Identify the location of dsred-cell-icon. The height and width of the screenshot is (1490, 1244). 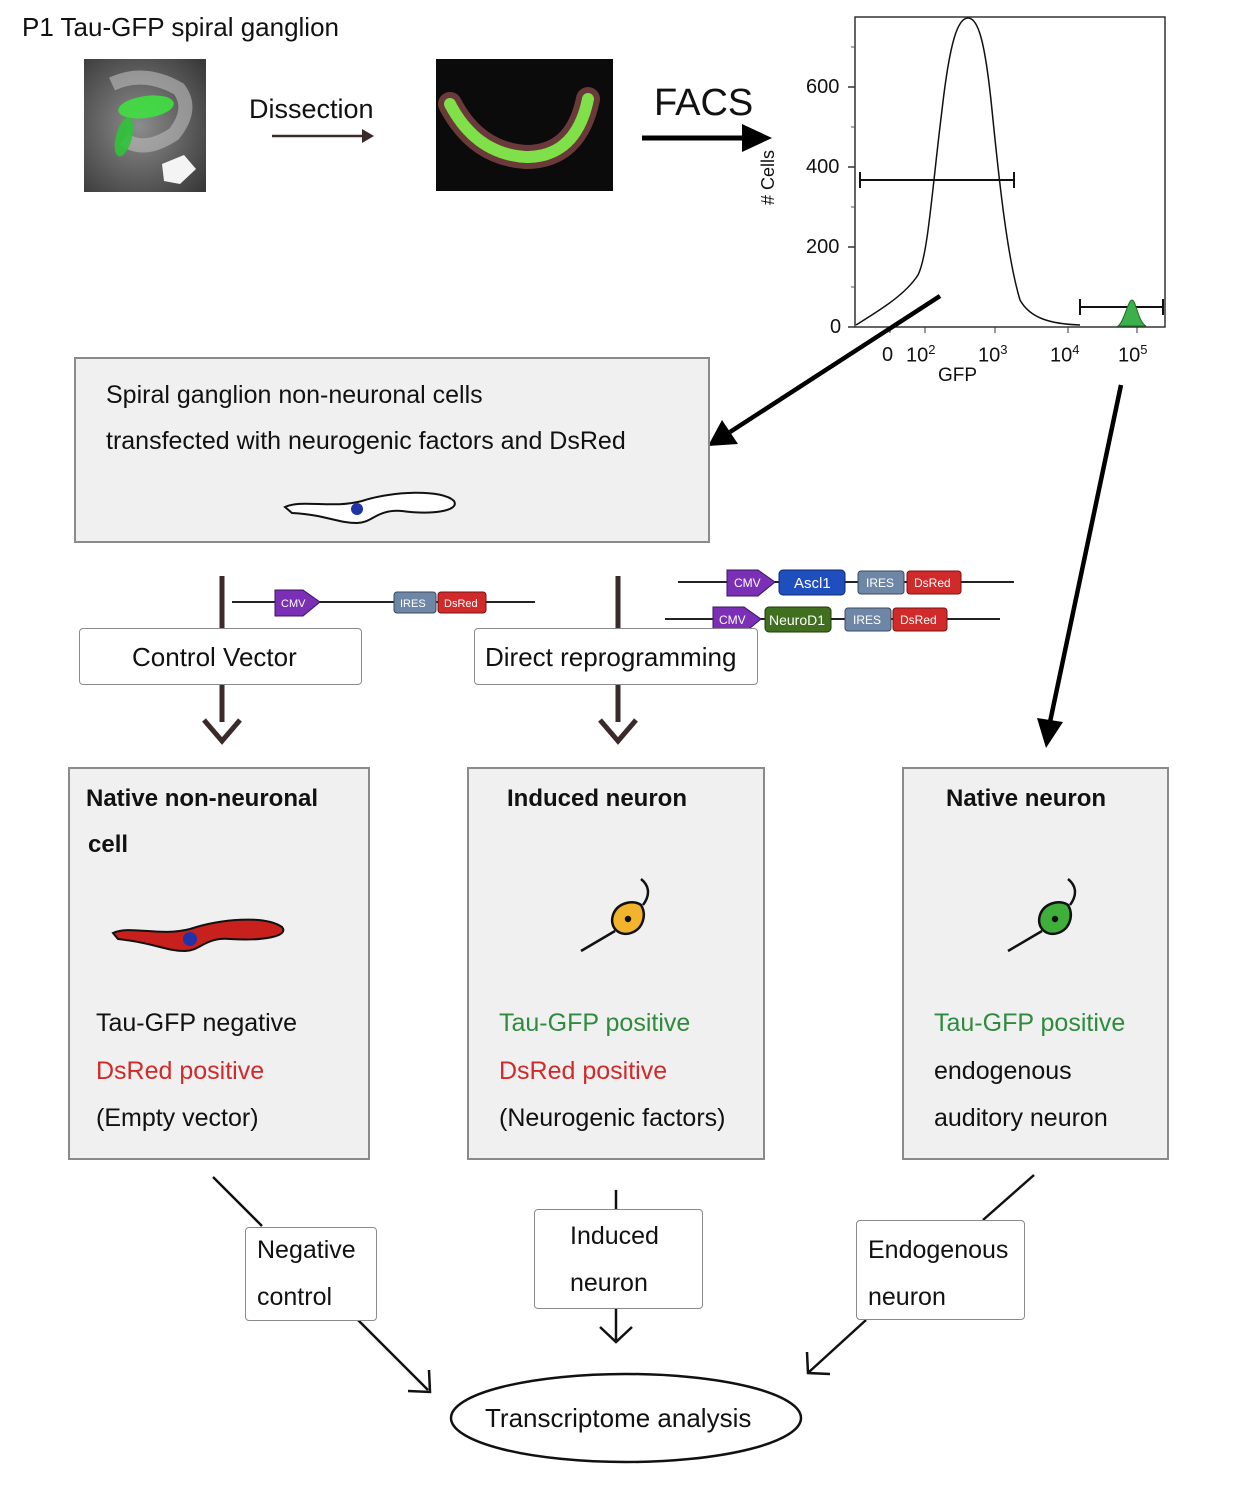
(198, 935).